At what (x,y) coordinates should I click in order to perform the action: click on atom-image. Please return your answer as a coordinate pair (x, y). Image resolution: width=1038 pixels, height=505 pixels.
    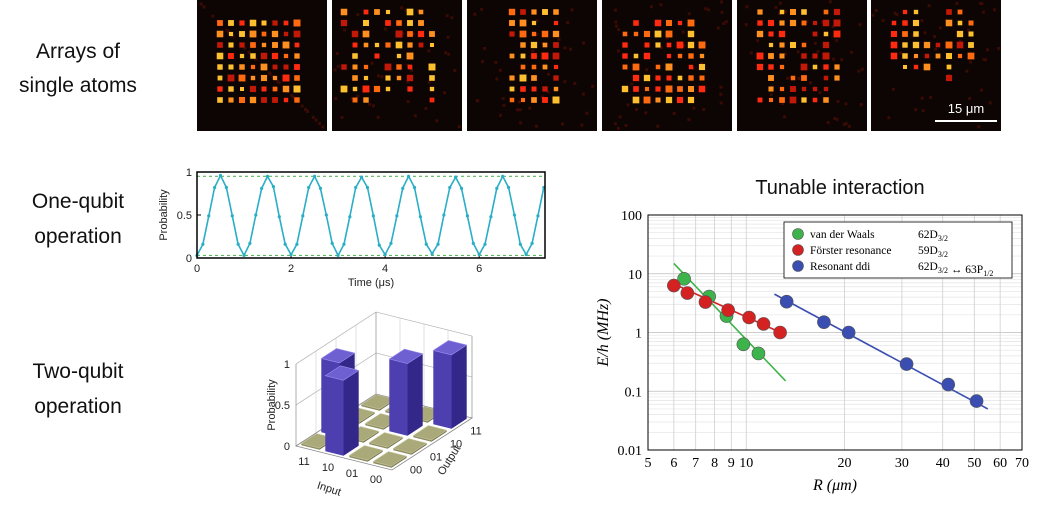
    Looking at the image, I should click on (802, 65).